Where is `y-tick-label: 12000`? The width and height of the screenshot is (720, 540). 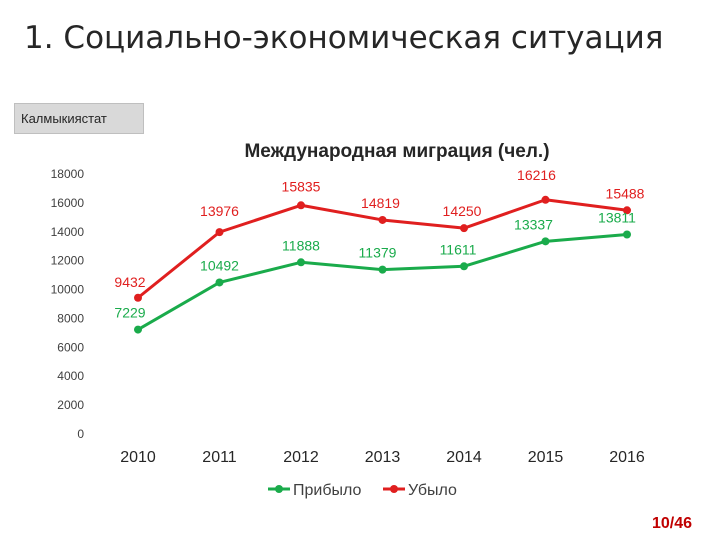
y-tick-label: 12000 is located at coordinates (68, 261).